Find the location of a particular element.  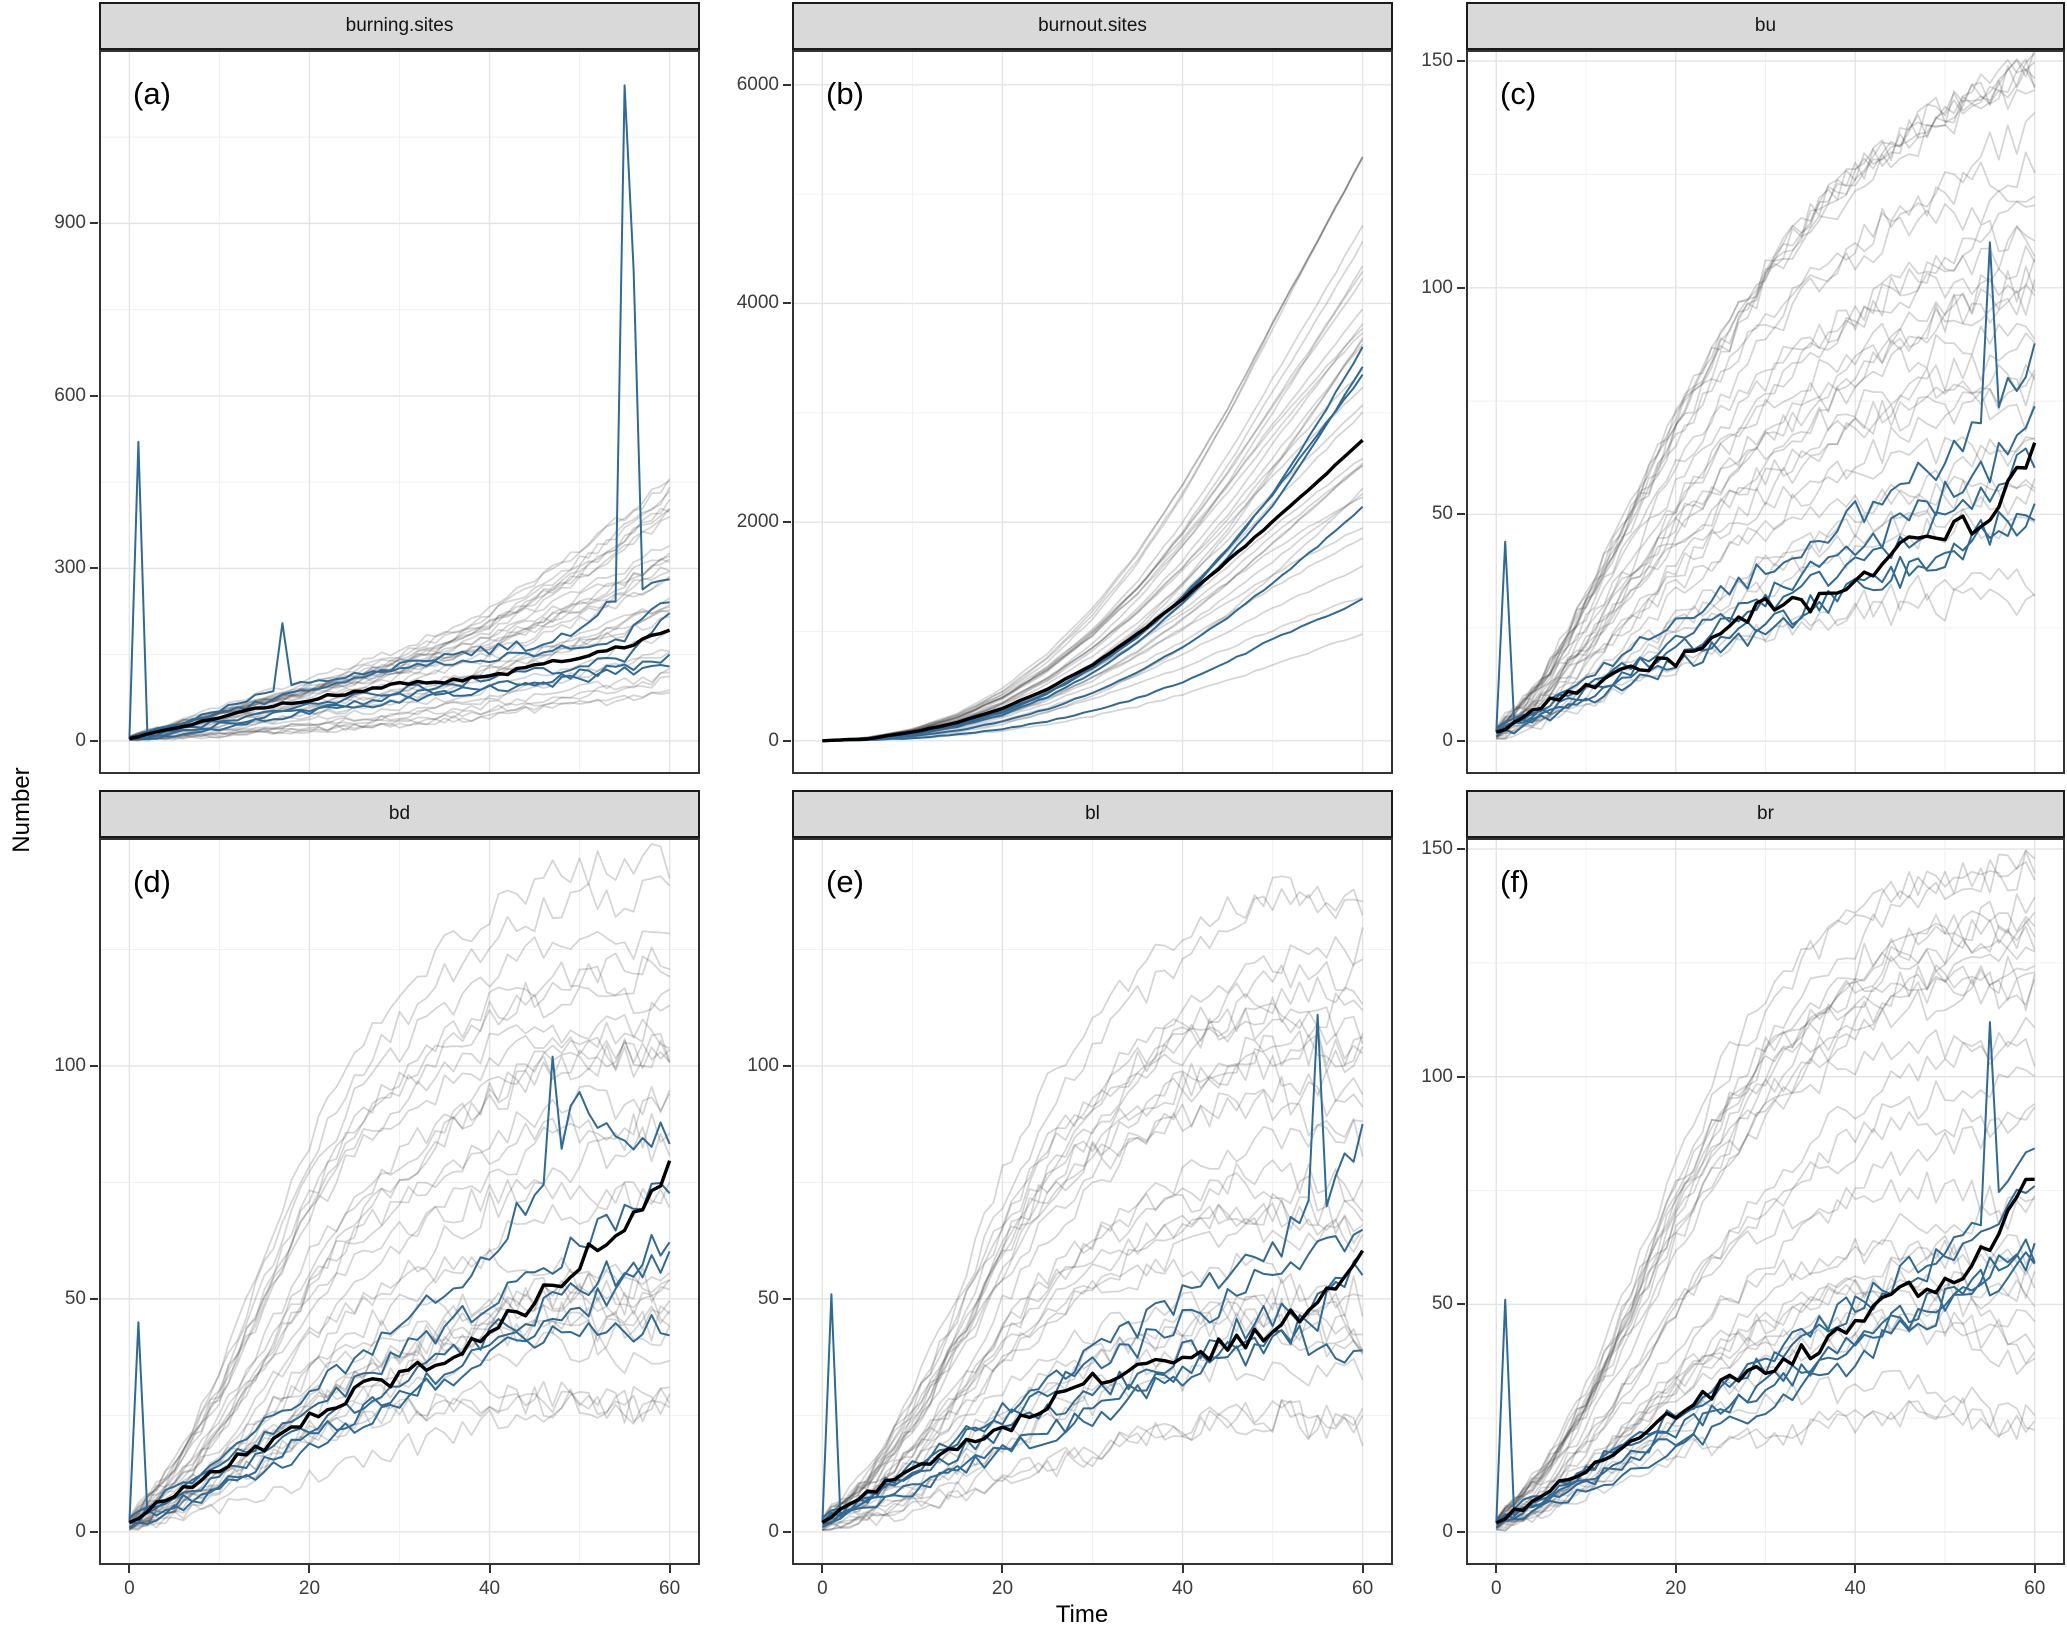

panel-canvas-c is located at coordinates (1765, 412).